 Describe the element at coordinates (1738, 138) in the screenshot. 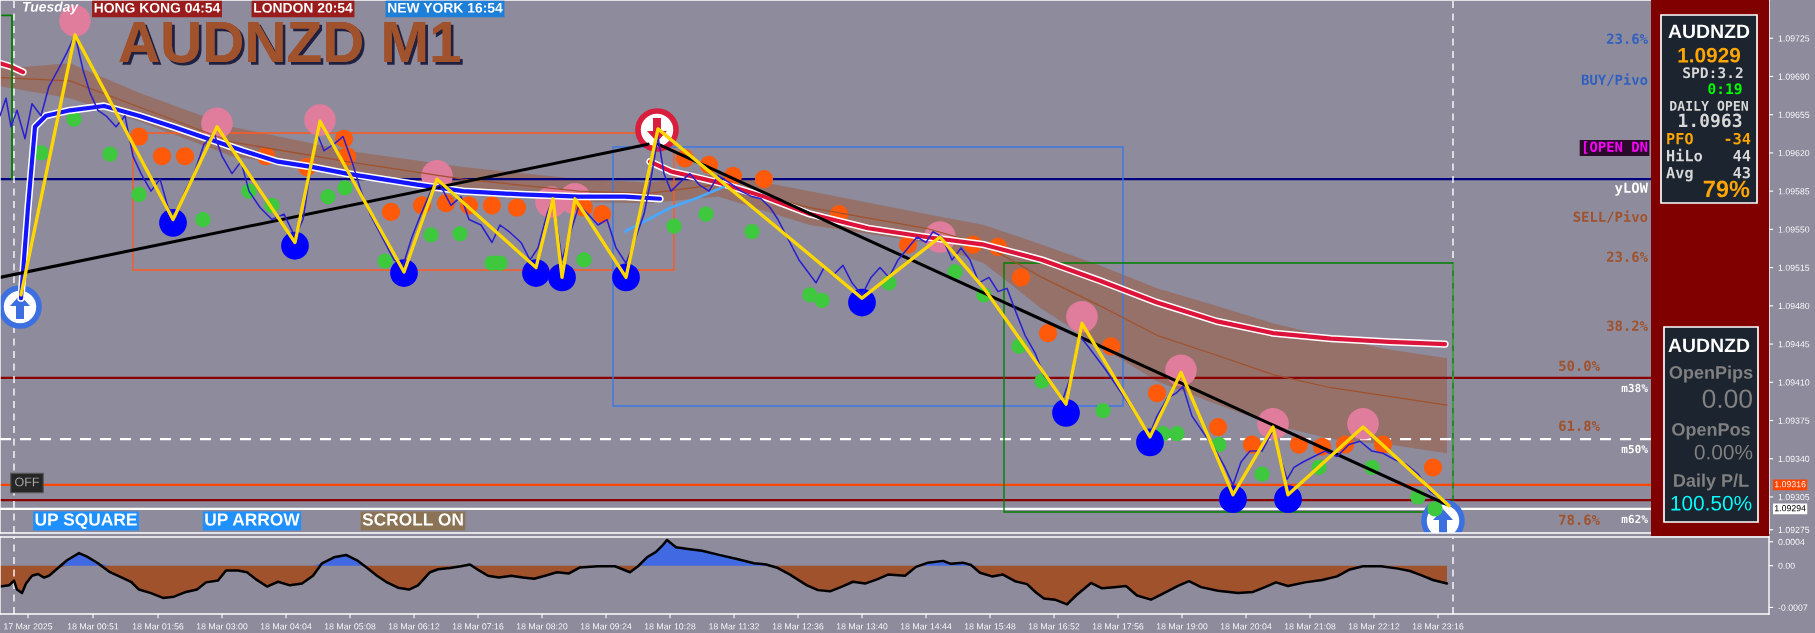

I see `annotation: -34` at that location.